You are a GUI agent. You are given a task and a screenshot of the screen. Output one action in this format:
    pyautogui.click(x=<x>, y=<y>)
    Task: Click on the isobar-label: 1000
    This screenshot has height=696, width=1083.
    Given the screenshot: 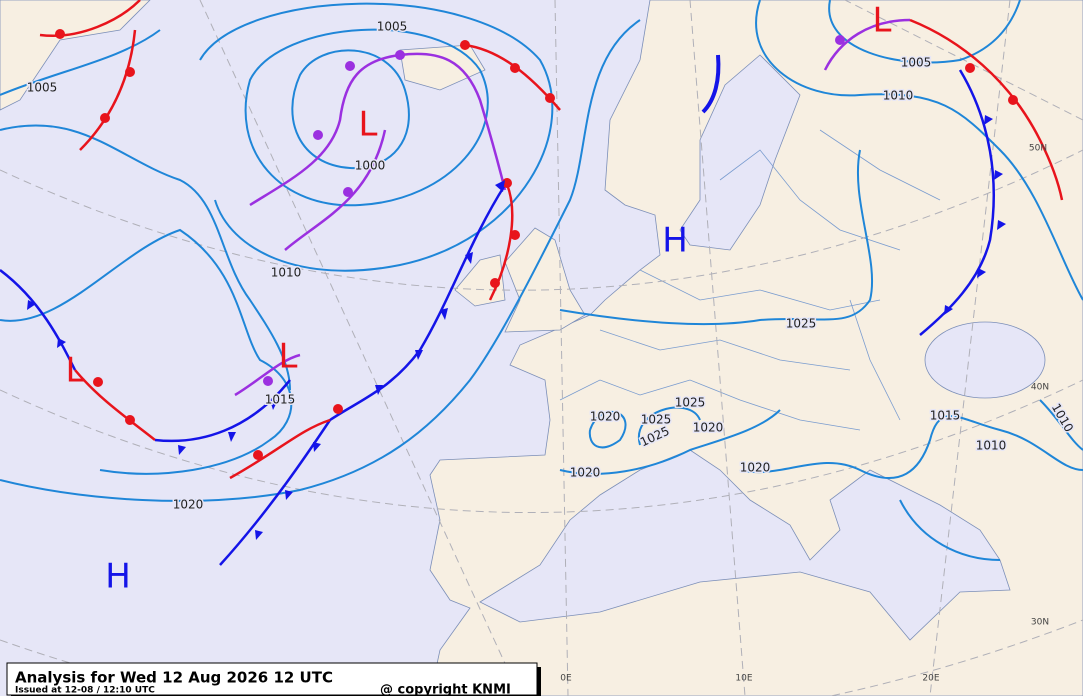 What is the action you would take?
    pyautogui.click(x=370, y=166)
    